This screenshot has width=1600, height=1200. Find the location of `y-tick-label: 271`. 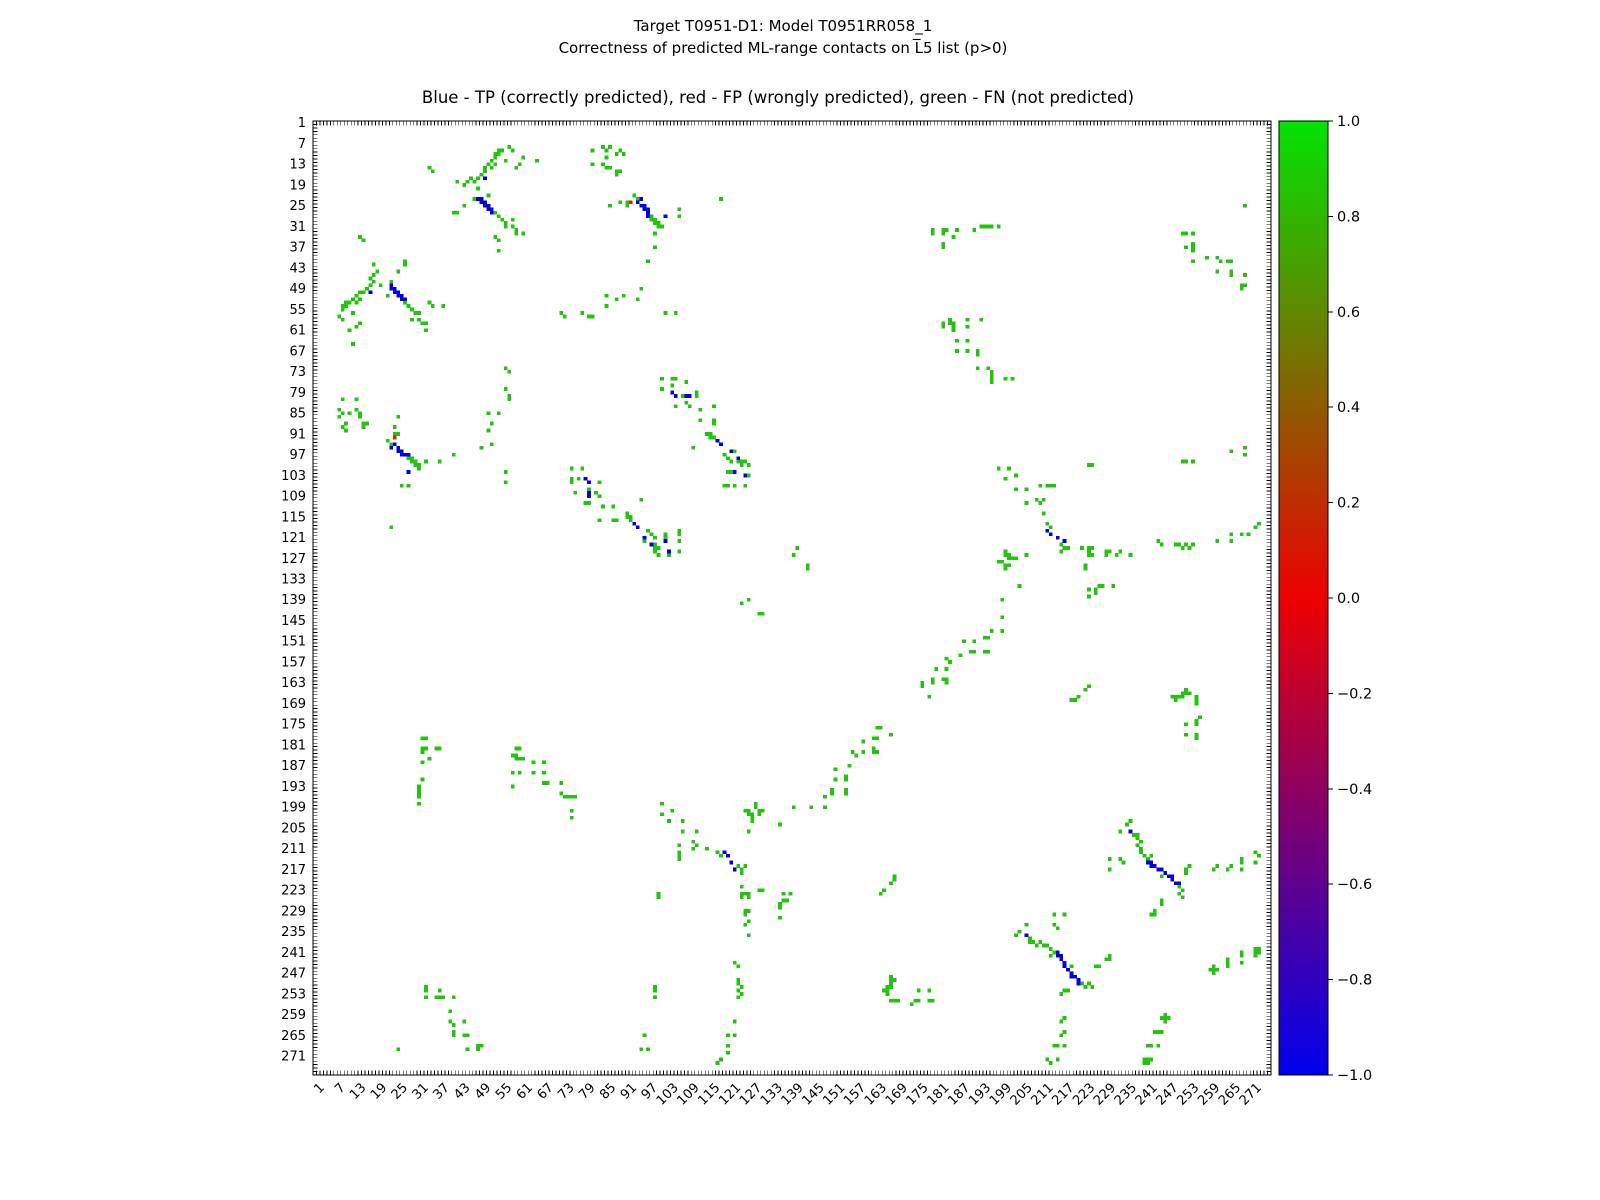

y-tick-label: 271 is located at coordinates (293, 1056).